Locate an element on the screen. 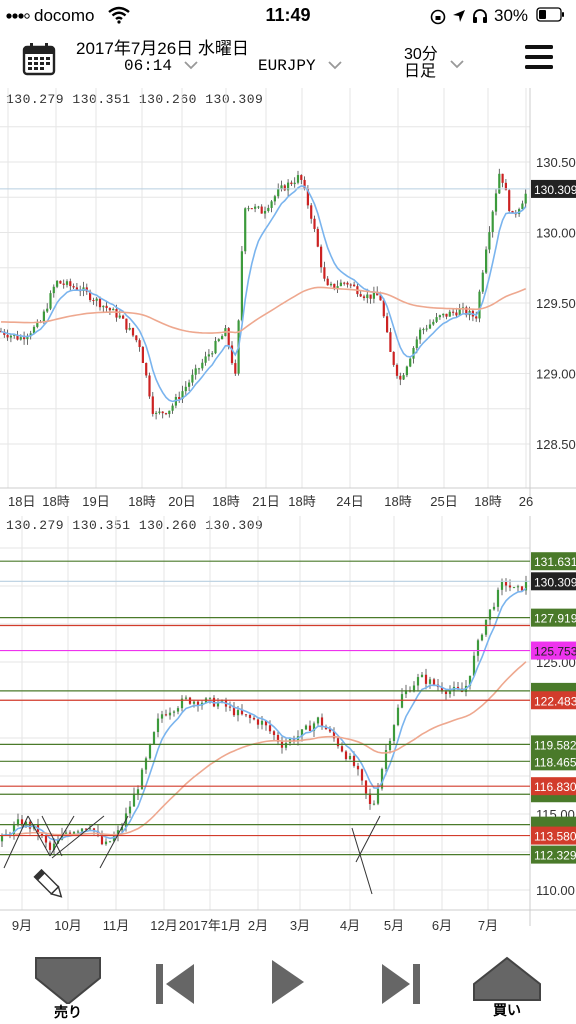 Image resolution: width=576 pixels, height=1024 pixels. signal-icon is located at coordinates (18, 16).